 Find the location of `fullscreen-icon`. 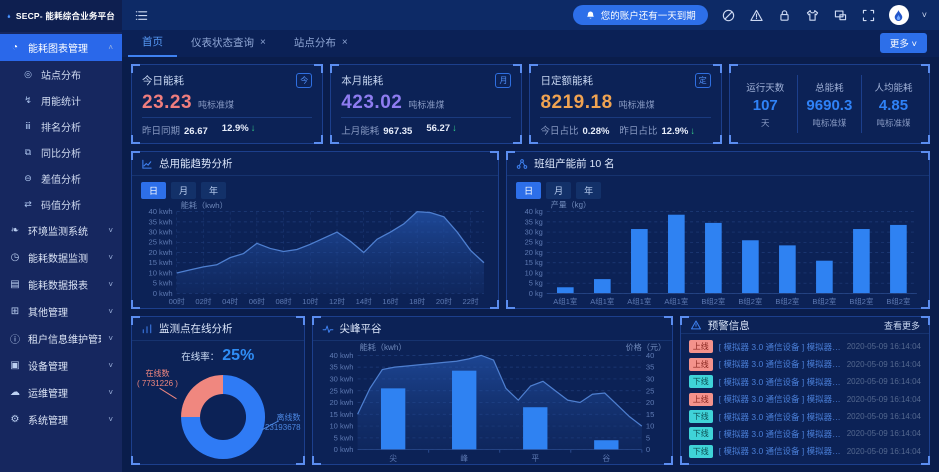

fullscreen-icon is located at coordinates (868, 15).